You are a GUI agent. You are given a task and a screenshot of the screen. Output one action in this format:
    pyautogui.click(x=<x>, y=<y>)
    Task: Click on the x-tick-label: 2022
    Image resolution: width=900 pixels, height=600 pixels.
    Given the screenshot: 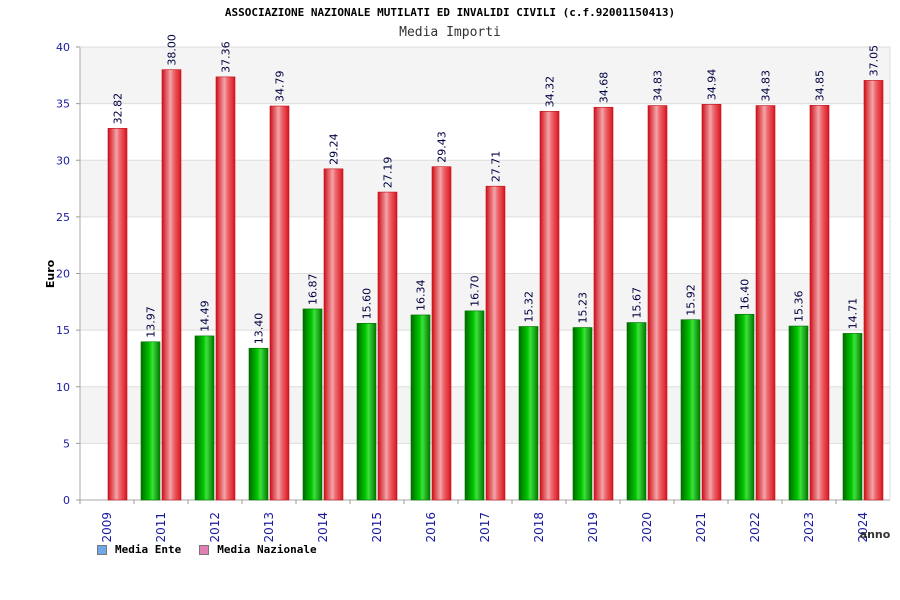 What is the action you would take?
    pyautogui.click(x=755, y=527)
    